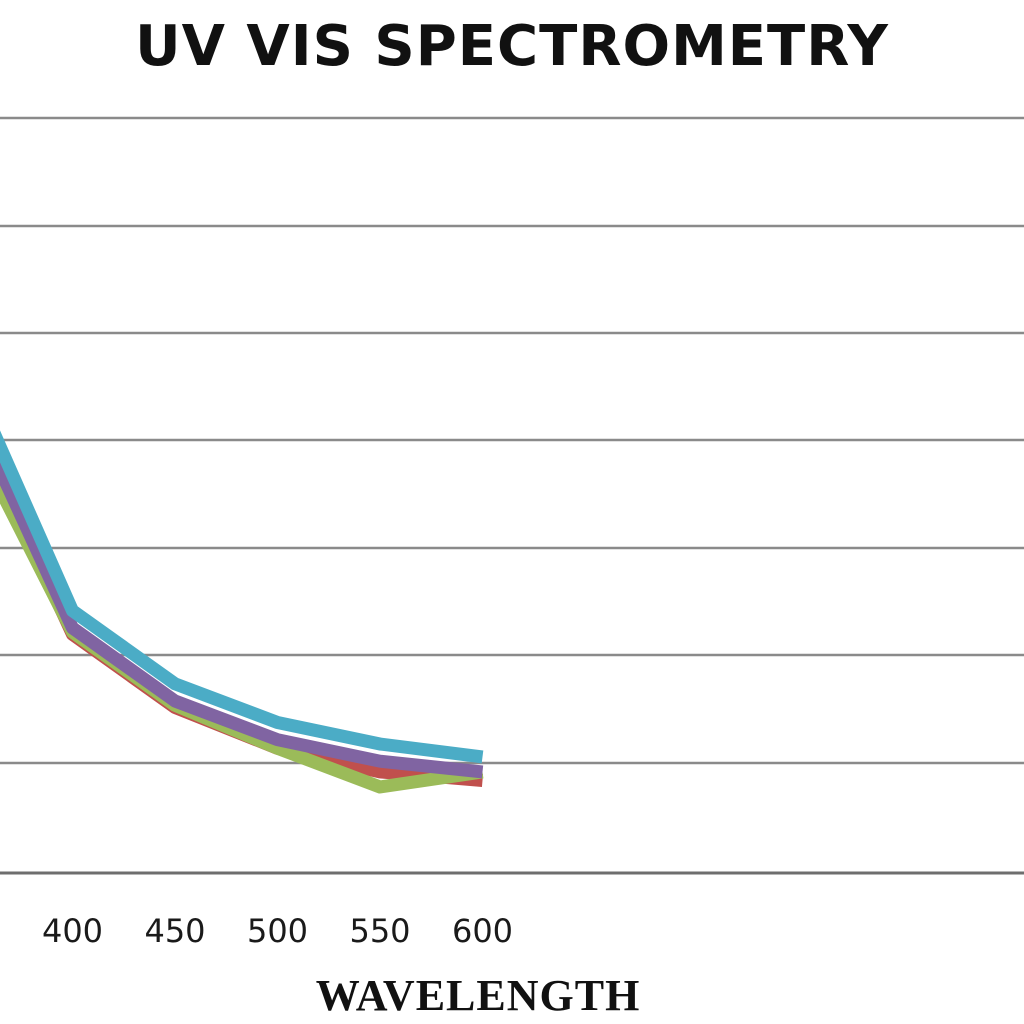 This screenshot has width=1024, height=1024. I want to click on x-tick-label: 500, so click(277, 931).